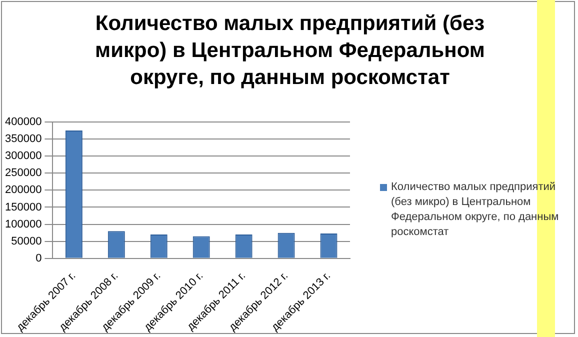 The width and height of the screenshot is (578, 337). I want to click on y-tick-label: 100000, so click(23, 224).